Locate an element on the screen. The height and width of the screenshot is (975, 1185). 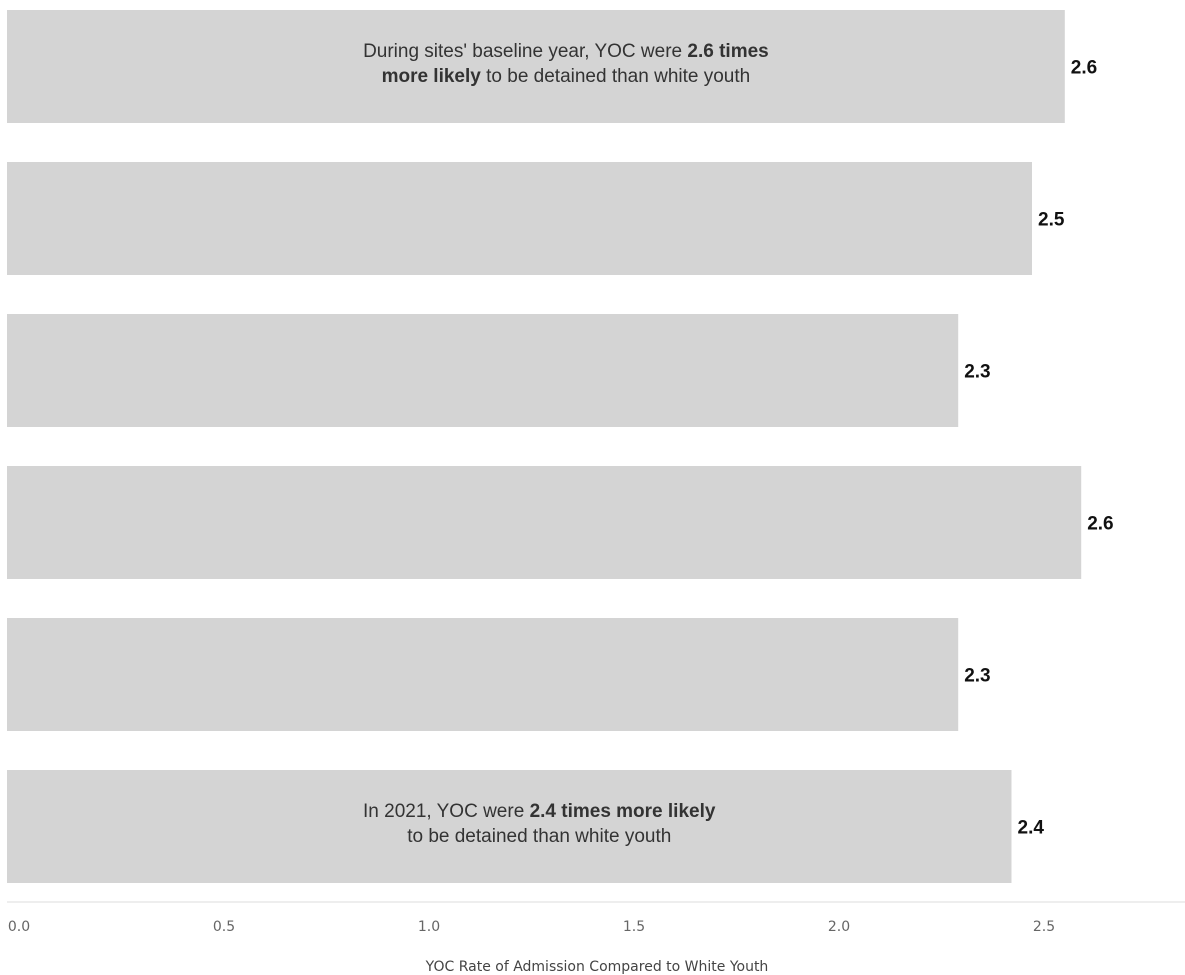
x-axis-ticks: 0.0 0.5 1.0 1.5 2.0 2.5 is located at coordinates (531, 927).